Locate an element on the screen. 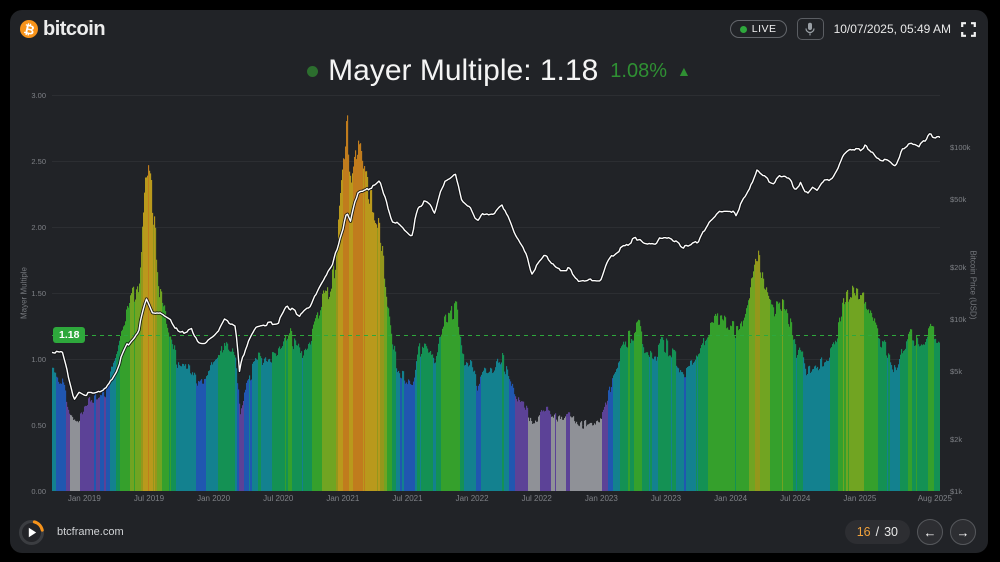  x-axis-tick: Jan 2019 is located at coordinates (84, 498).